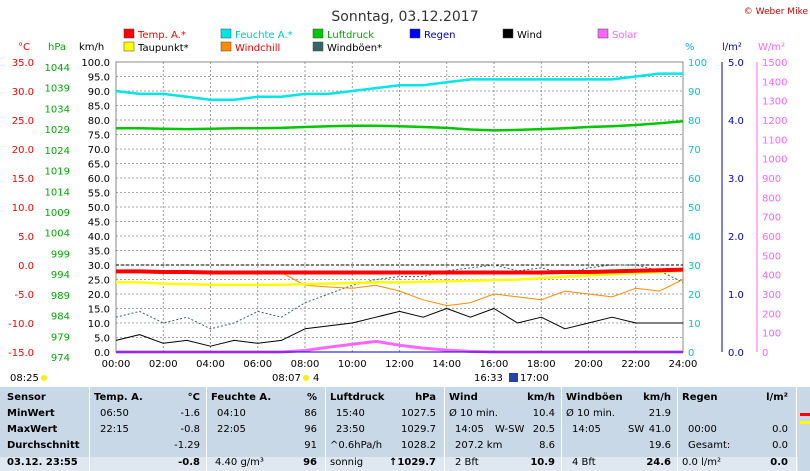  I want to click on wind-beaufort: 2 Bft, so click(467, 462).